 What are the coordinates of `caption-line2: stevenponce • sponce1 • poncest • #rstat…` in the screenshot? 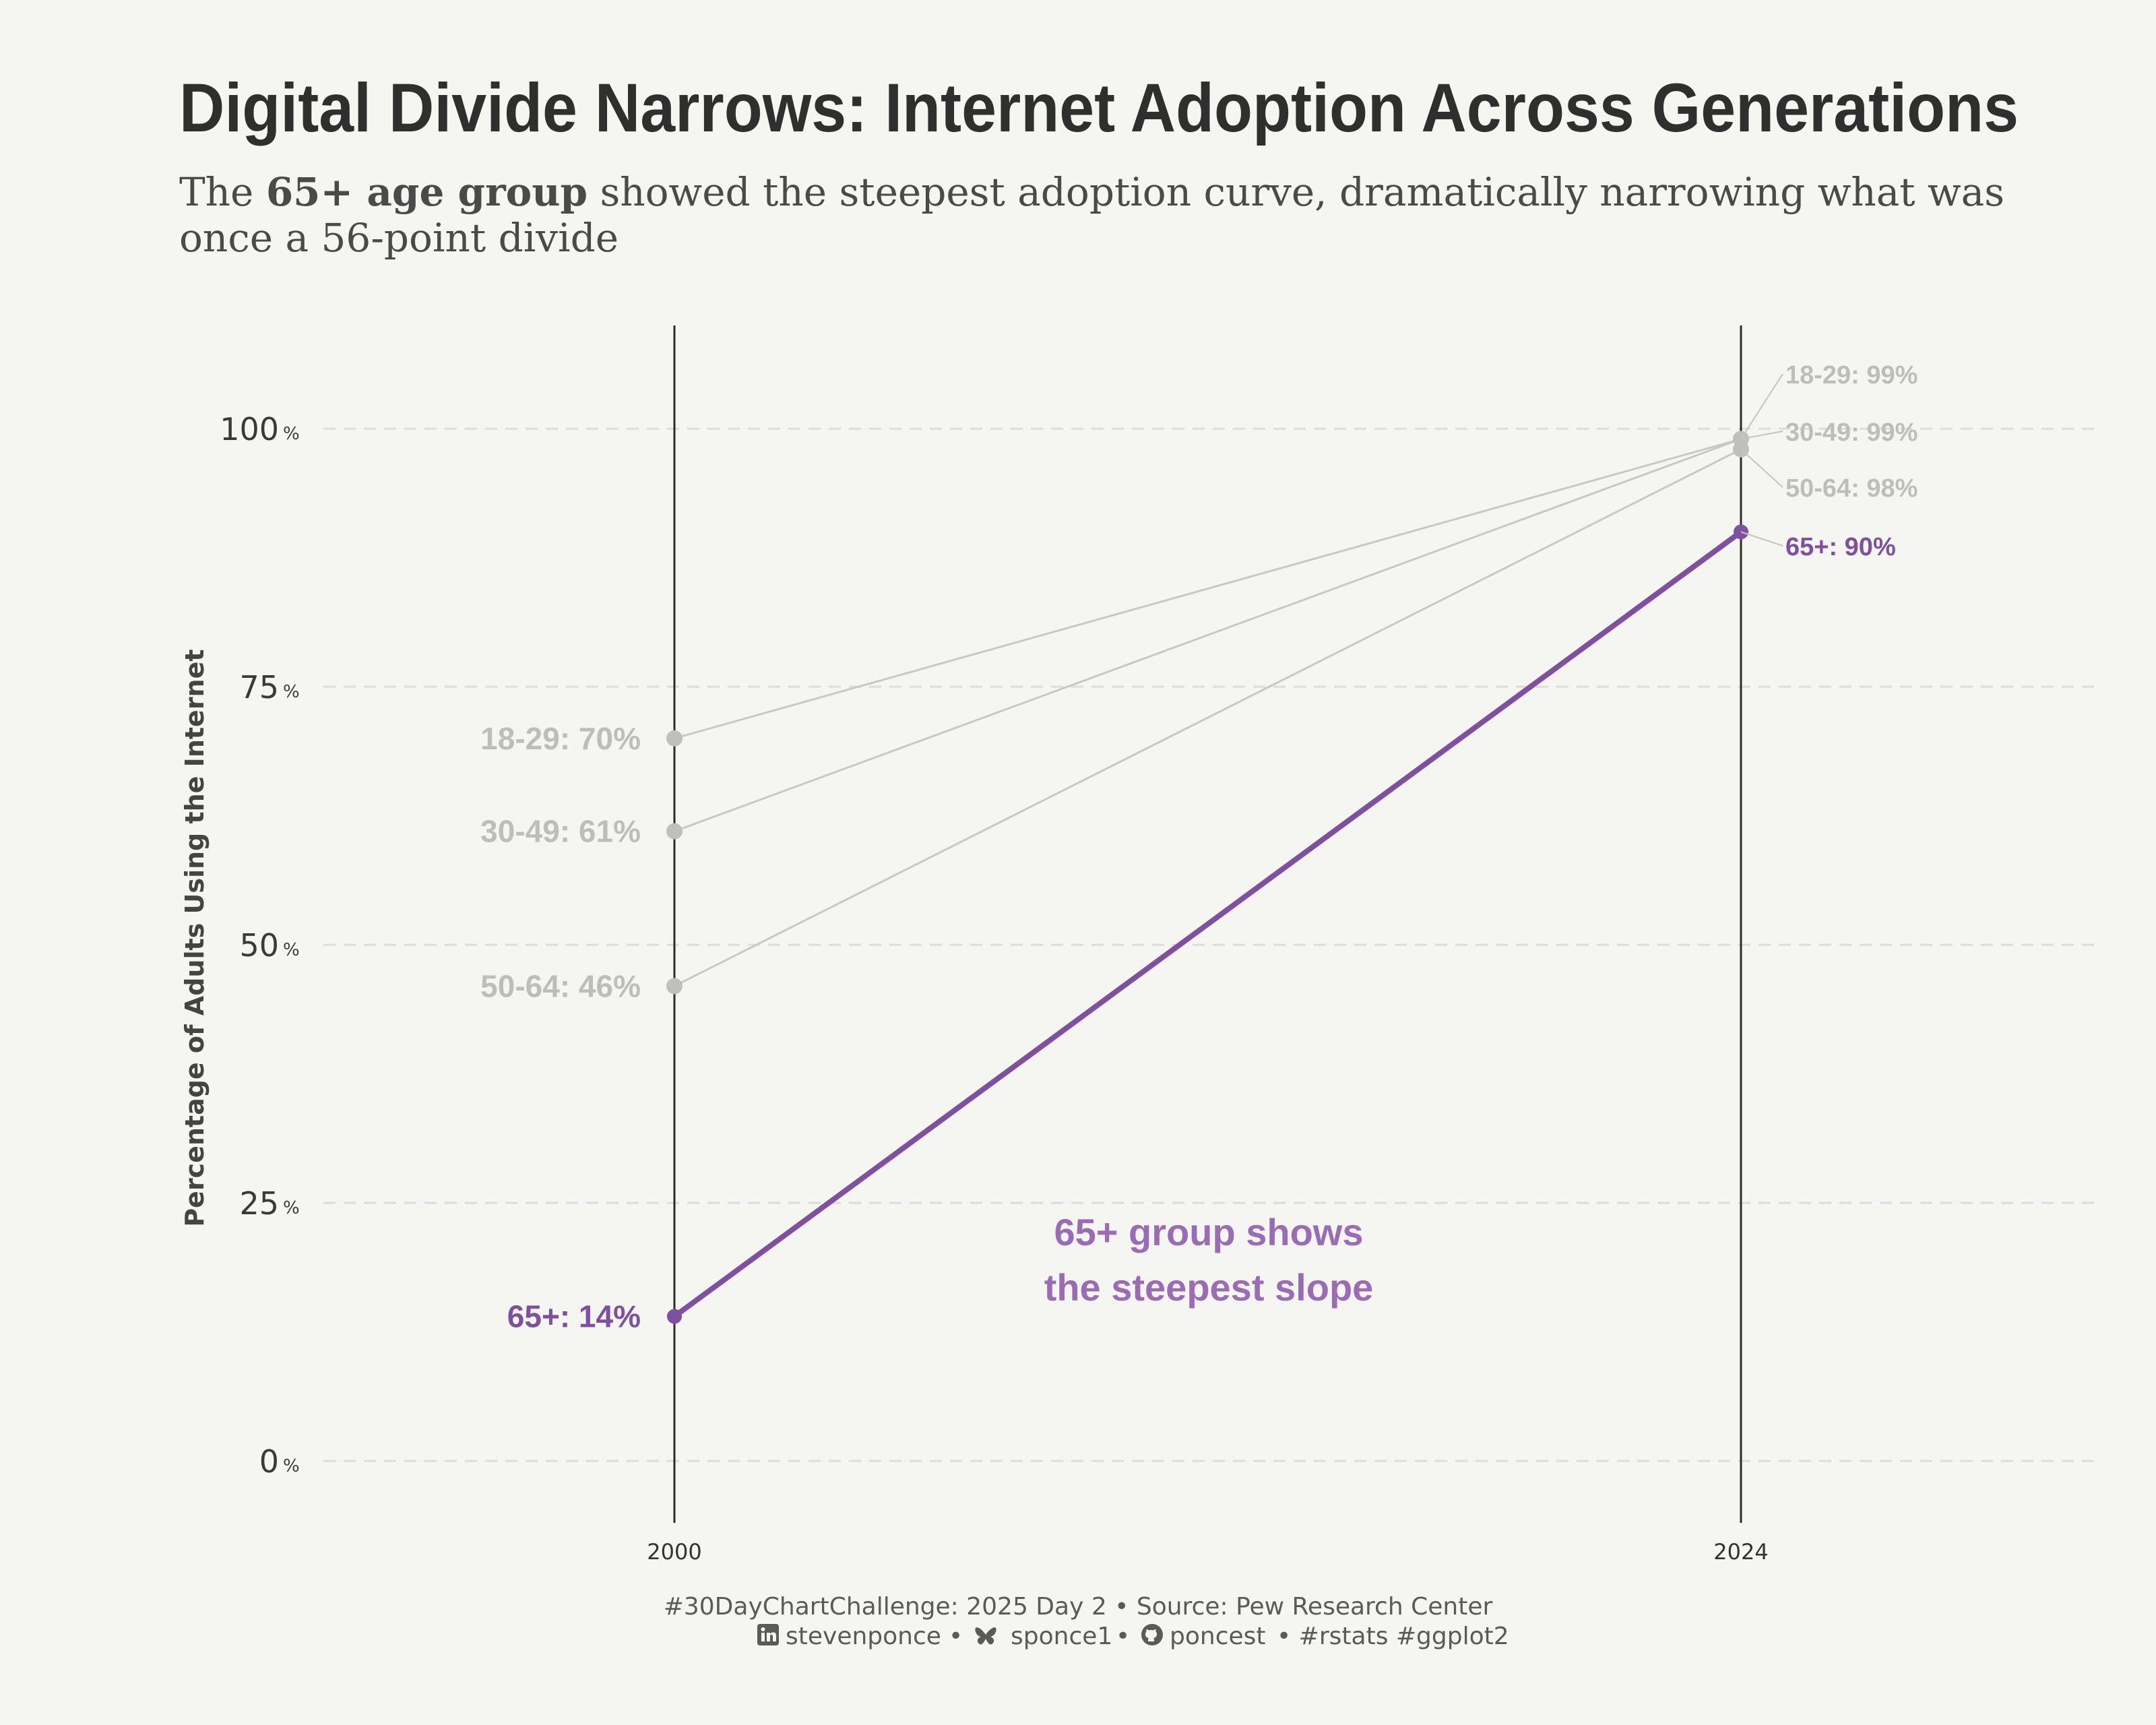 It's located at (1133, 1637).